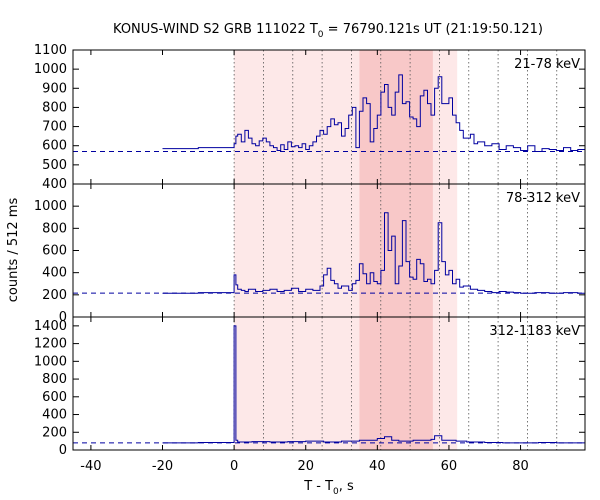 This screenshot has height=500, width=600. Describe the element at coordinates (449, 466) in the screenshot. I see `x-tick-label: 60` at that location.